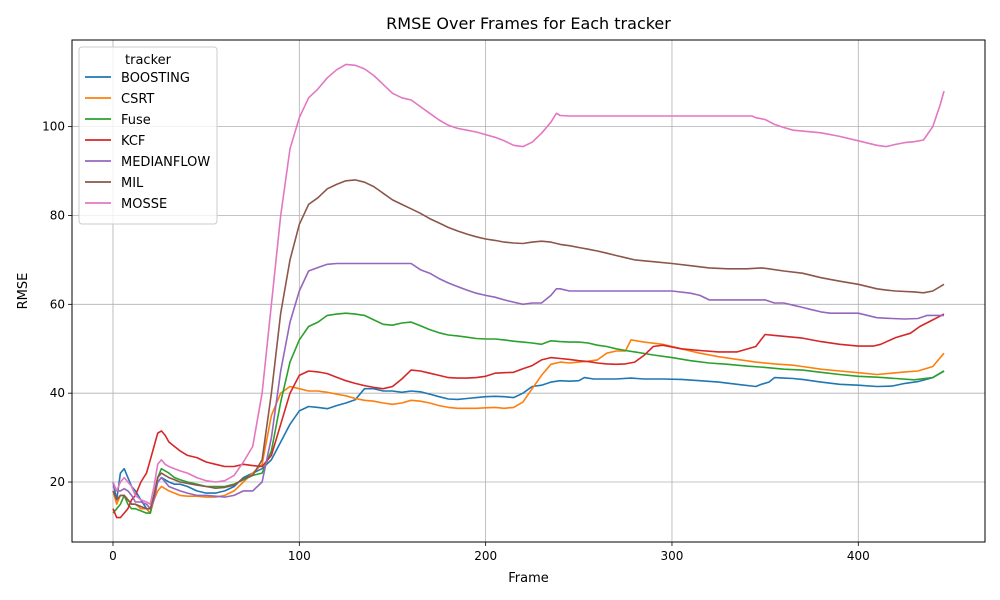 This screenshot has width=1000, height=600. I want to click on x-axis-label: Frame, so click(528, 578).